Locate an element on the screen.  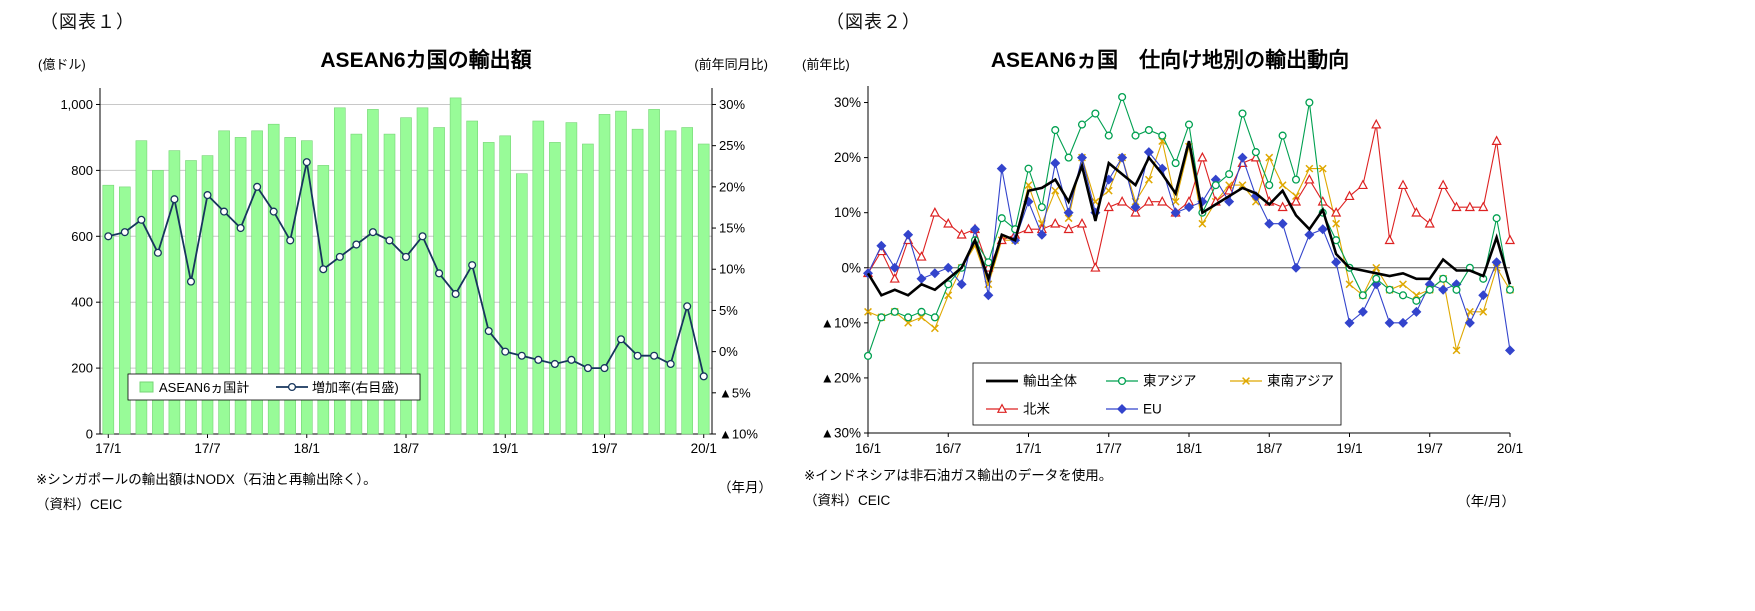
fig2-left-axis-unit: (前年比) is located at coordinates (826, 64).